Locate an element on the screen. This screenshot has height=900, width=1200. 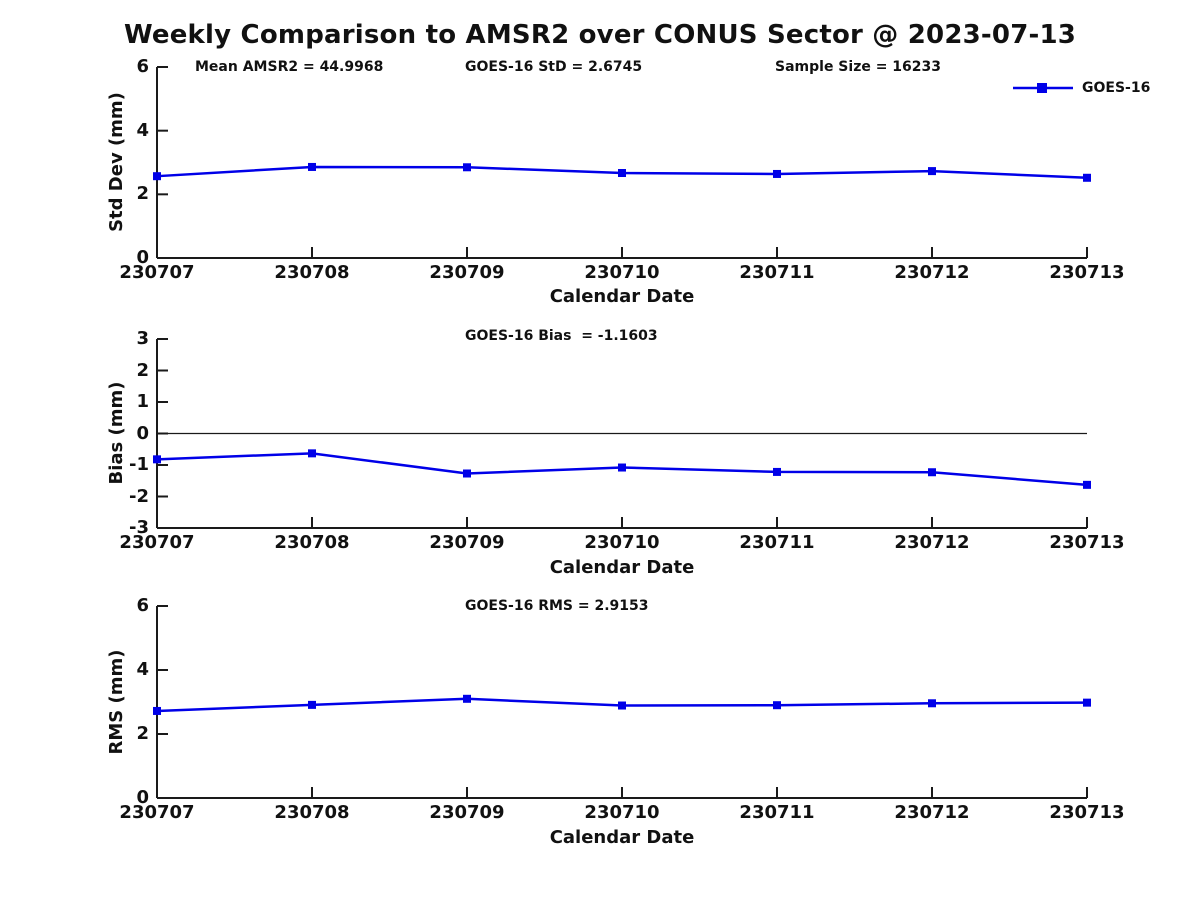
y-tick-label: -3 is located at coordinates (139, 527).